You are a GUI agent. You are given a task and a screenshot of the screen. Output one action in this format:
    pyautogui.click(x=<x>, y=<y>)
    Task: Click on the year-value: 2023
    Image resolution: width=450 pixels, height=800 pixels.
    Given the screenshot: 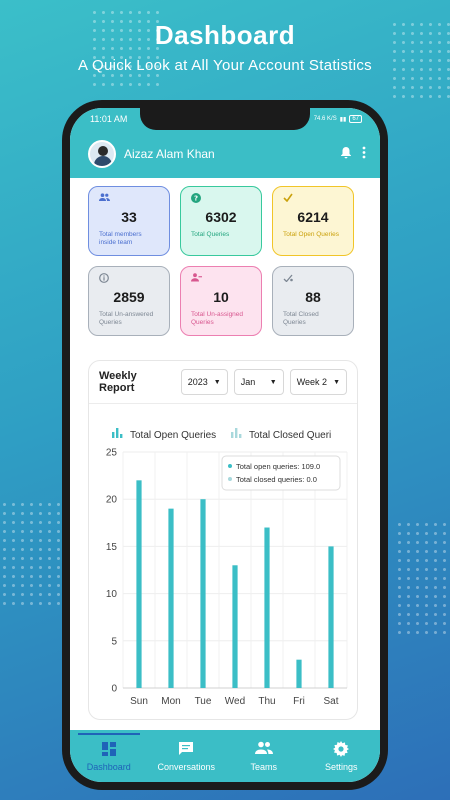 What is the action you would take?
    pyautogui.click(x=197, y=382)
    